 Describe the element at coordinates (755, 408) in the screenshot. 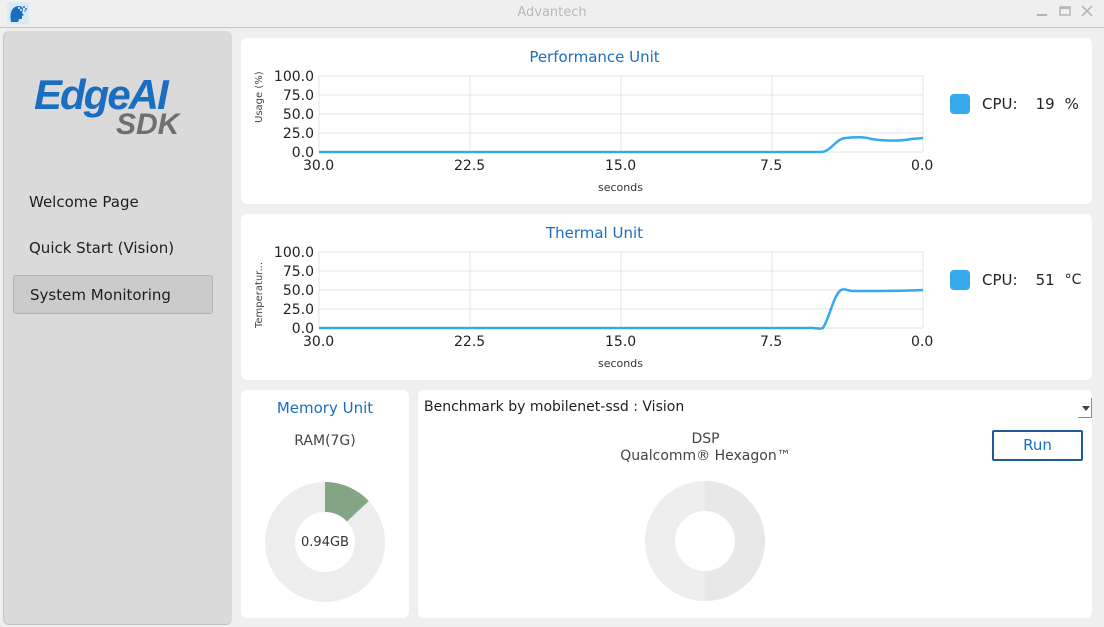

I see `benchmark-model-select: Benchmark by mobilenet-ssd : Vision` at that location.